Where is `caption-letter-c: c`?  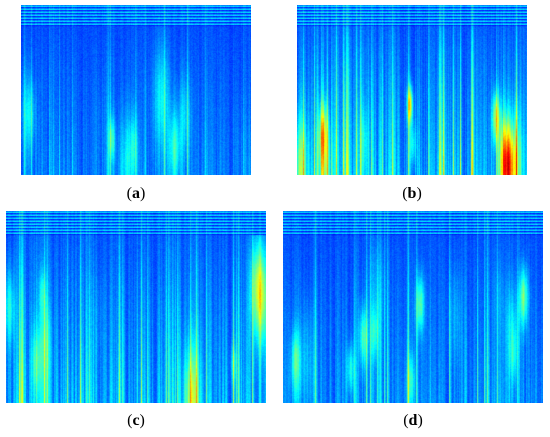
caption-letter-c: c is located at coordinates (136, 420).